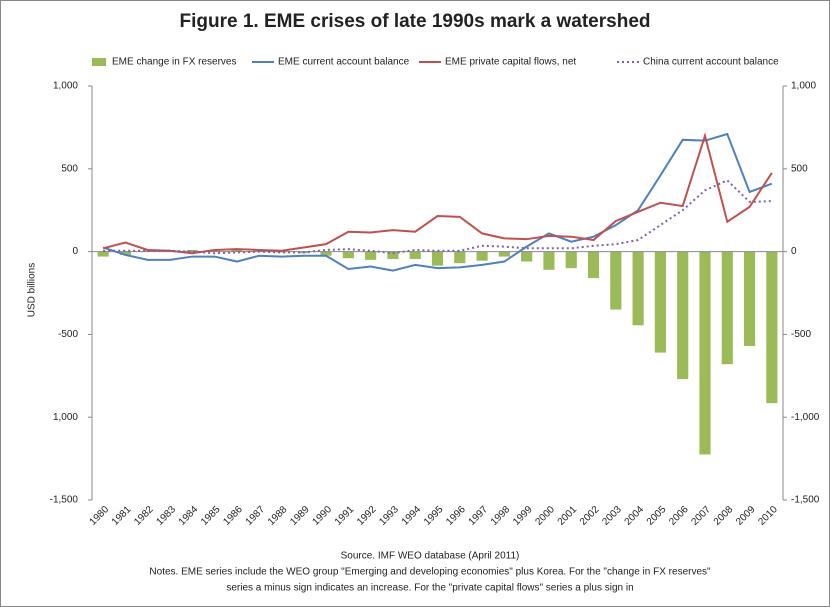  Describe the element at coordinates (344, 62) in the screenshot. I see `legend-label: EME current account balance` at that location.